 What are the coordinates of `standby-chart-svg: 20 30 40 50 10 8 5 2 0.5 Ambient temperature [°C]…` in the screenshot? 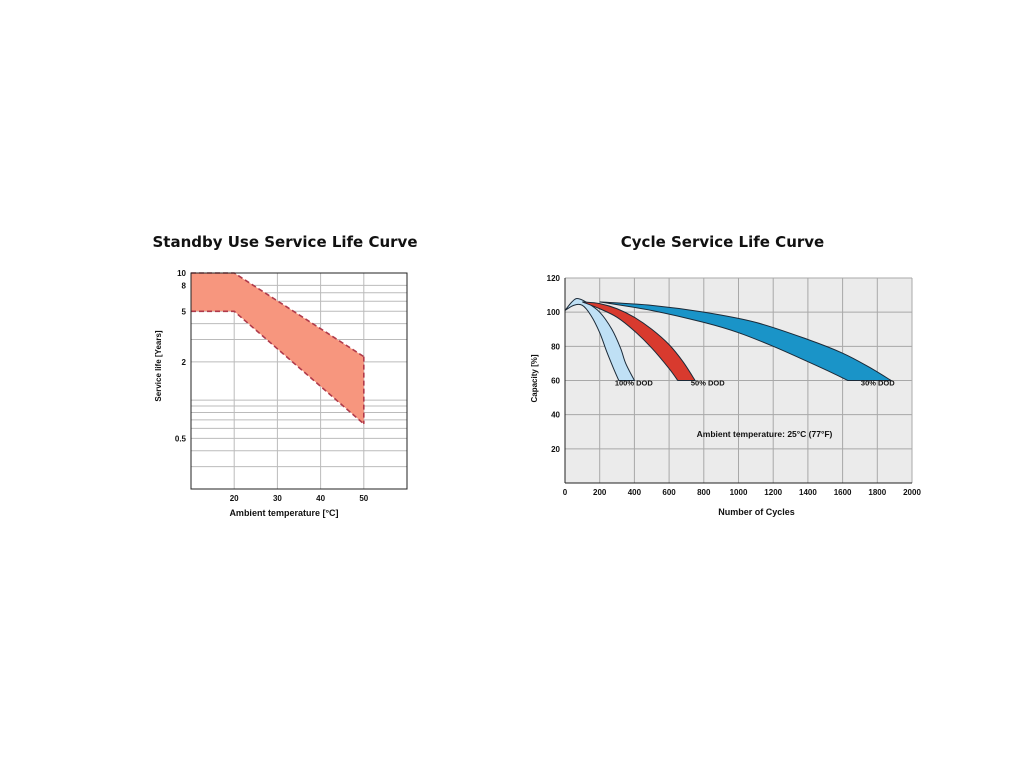 It's located at (281, 393).